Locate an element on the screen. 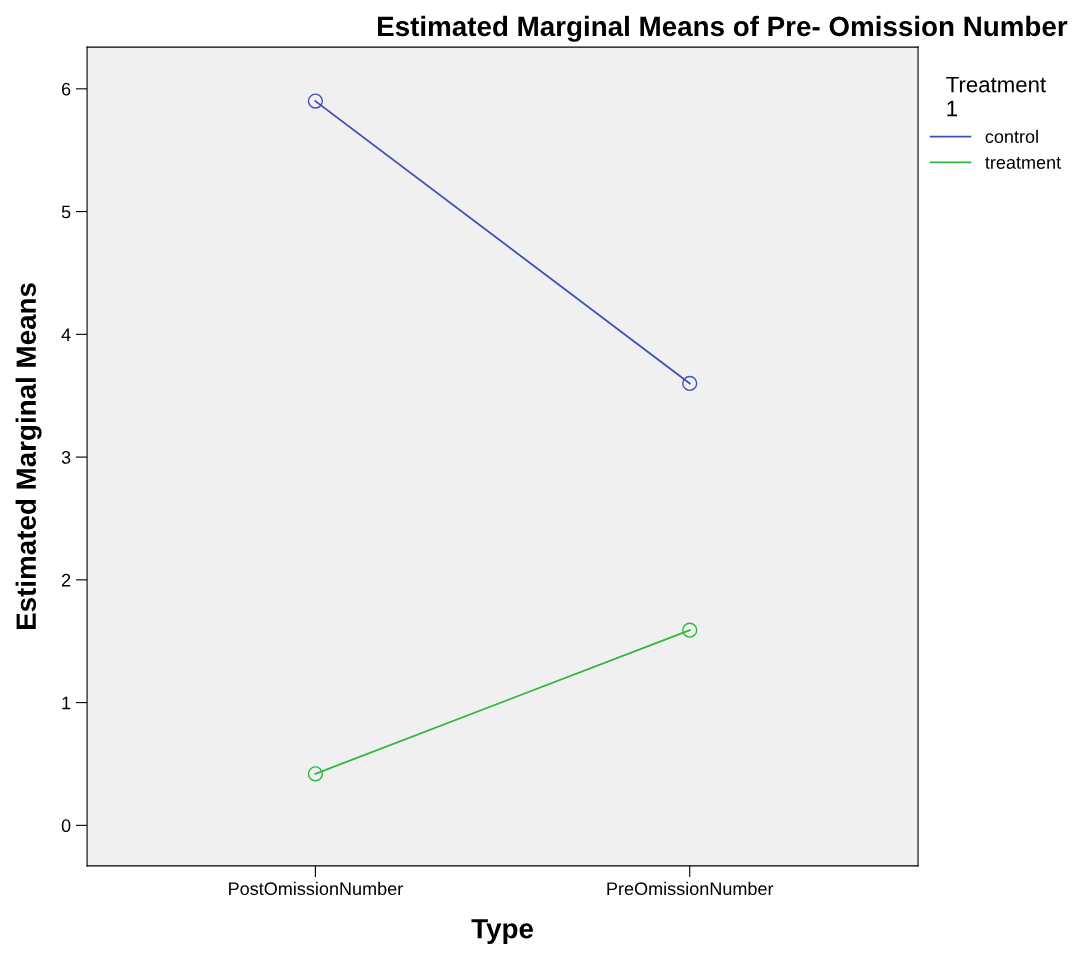 Image resolution: width=1075 pixels, height=961 pixels. legend-title: Treatment 1 is located at coordinates (996, 96).